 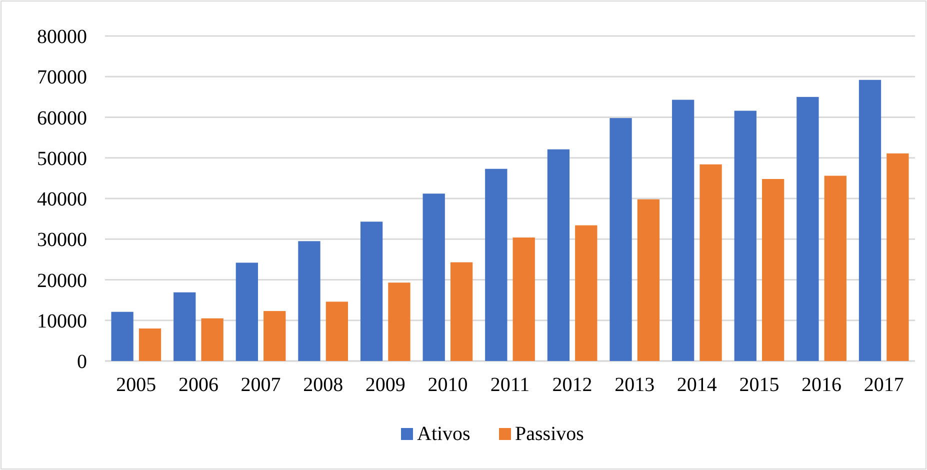 What do you see at coordinates (510, 385) in the screenshot?
I see `x-tick-label: 2011` at bounding box center [510, 385].